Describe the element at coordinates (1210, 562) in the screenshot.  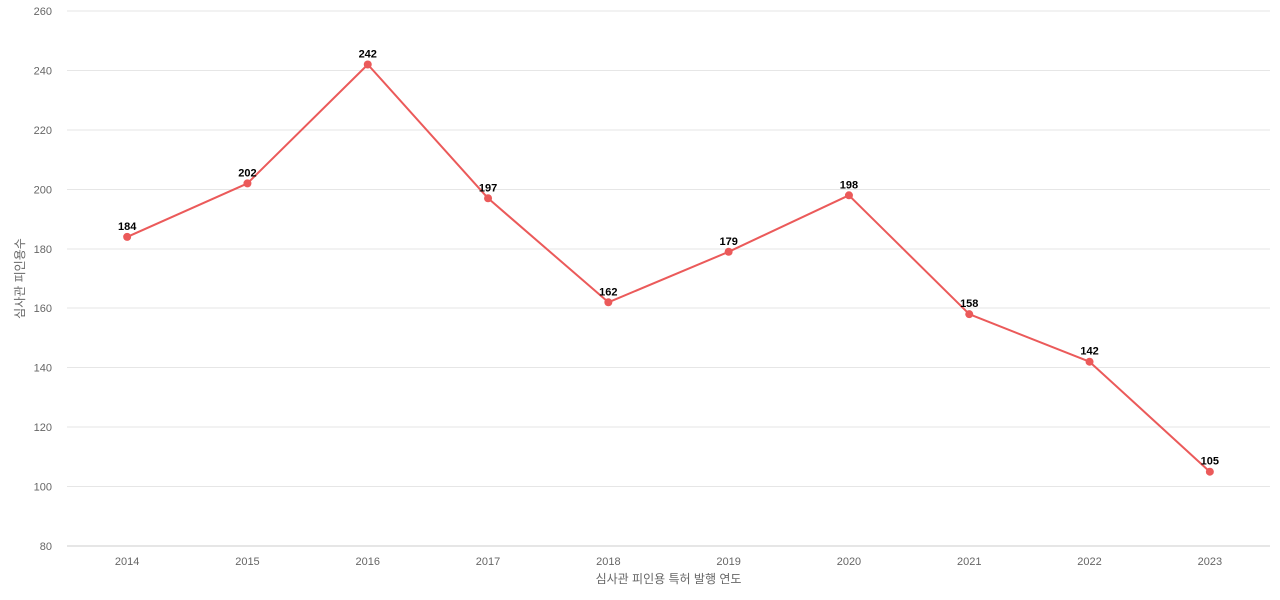
I see `x-tick-label: 2023` at that location.